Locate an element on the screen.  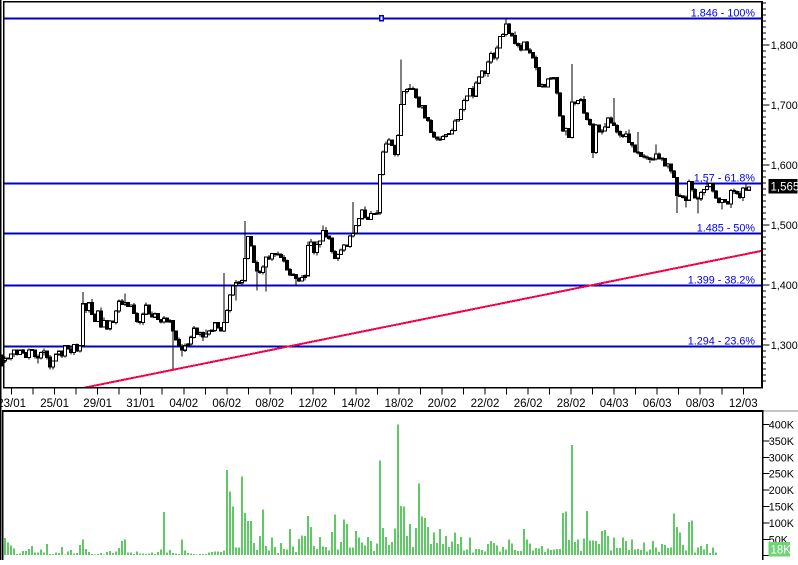
svg-text: 14/02 is located at coordinates (356, 404).